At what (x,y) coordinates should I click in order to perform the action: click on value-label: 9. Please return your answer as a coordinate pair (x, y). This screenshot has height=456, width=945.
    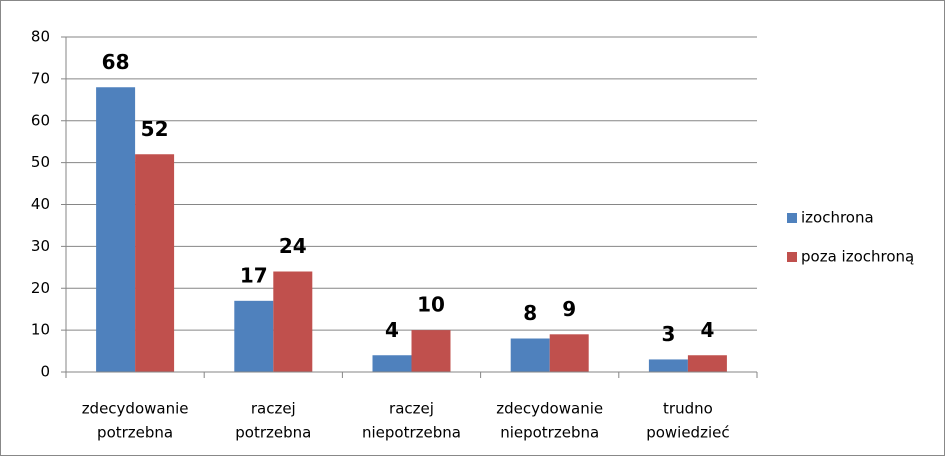
    Looking at the image, I should click on (569, 309).